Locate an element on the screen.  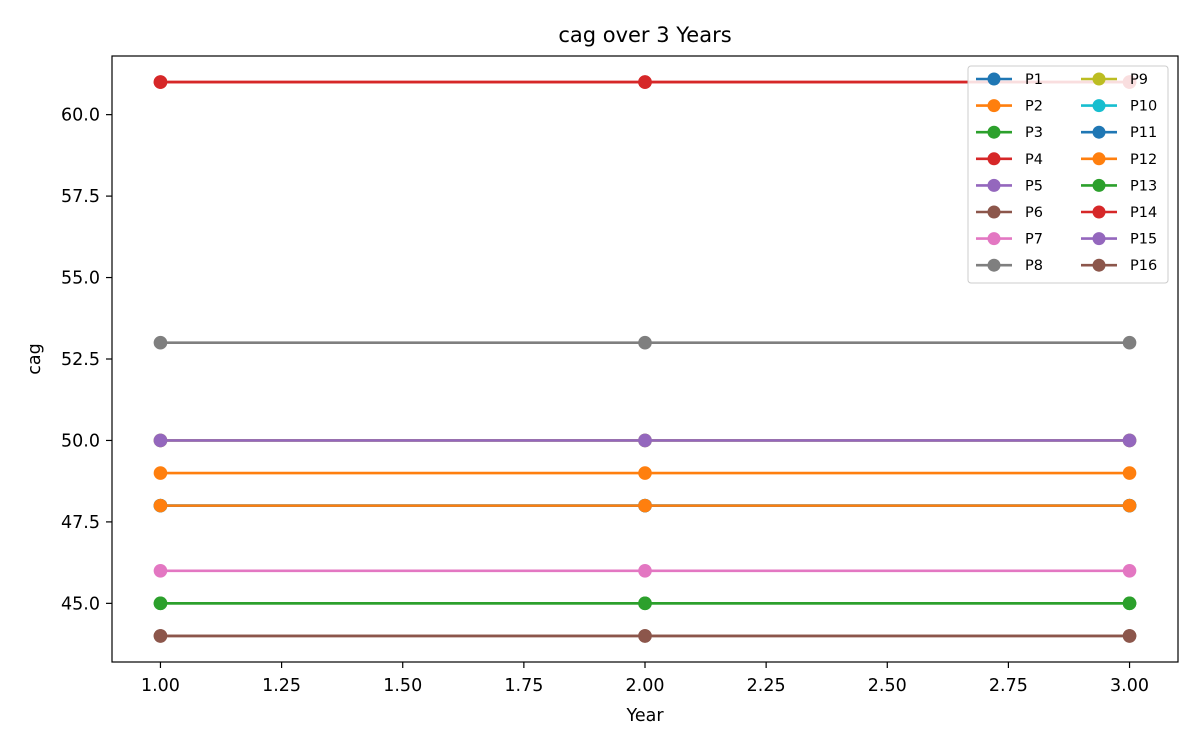
legend-label: P12 is located at coordinates (1143, 160).